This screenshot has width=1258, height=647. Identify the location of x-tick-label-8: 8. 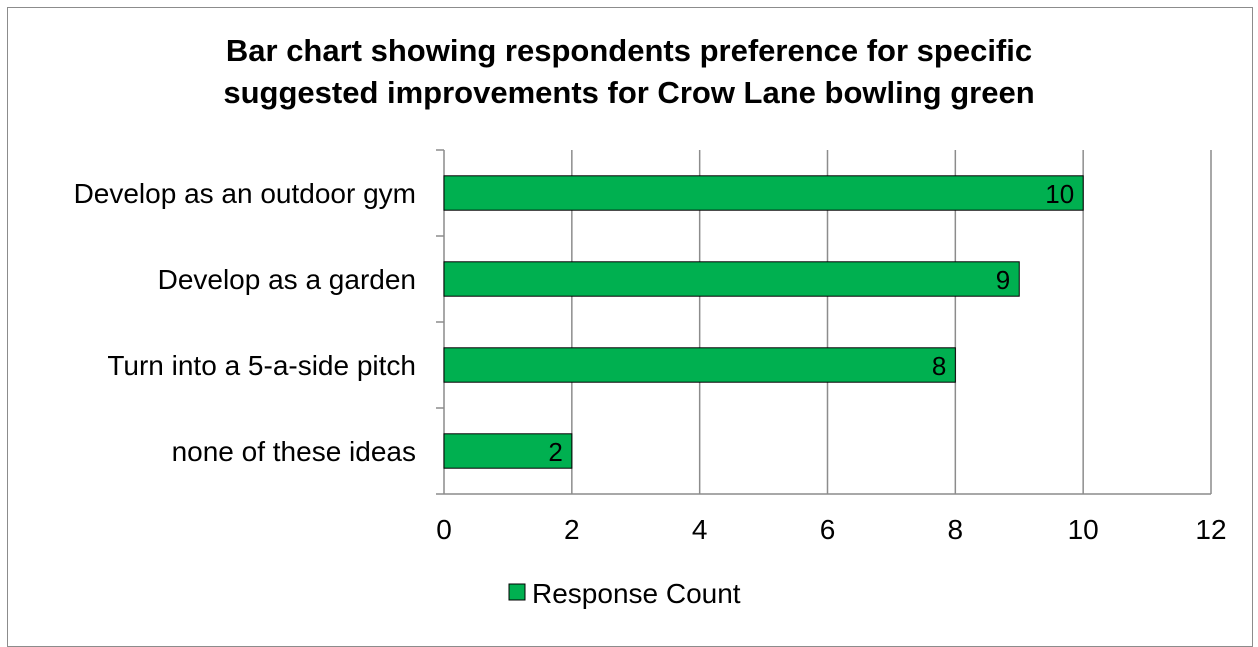
(956, 529).